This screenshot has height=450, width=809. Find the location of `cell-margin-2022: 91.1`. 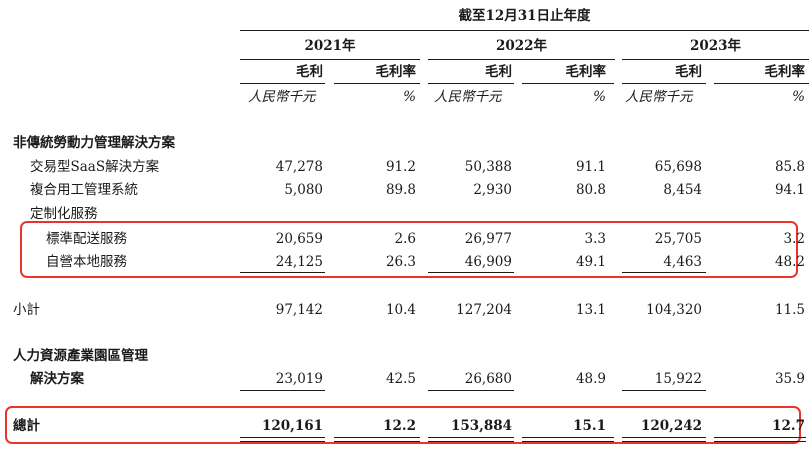

cell-margin-2022: 91.1 is located at coordinates (590, 167).